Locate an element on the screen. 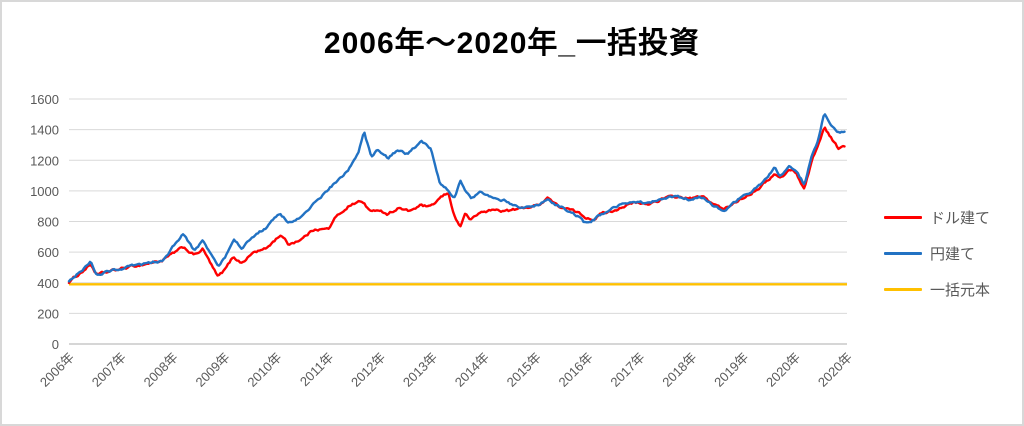  legend-item-principal: 一括元本 is located at coordinates (937, 289).